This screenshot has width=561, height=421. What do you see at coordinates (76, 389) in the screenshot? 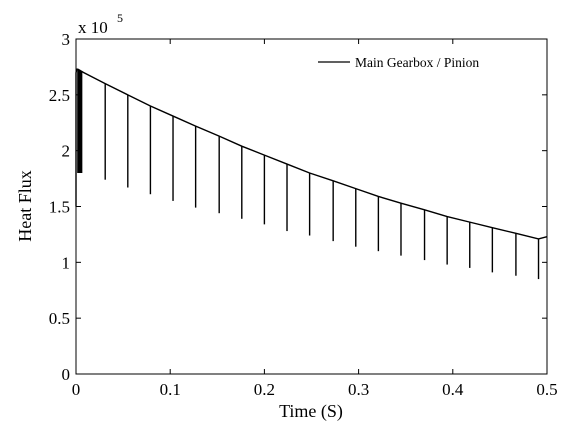
I see `x-tick-label: 0` at bounding box center [76, 389].